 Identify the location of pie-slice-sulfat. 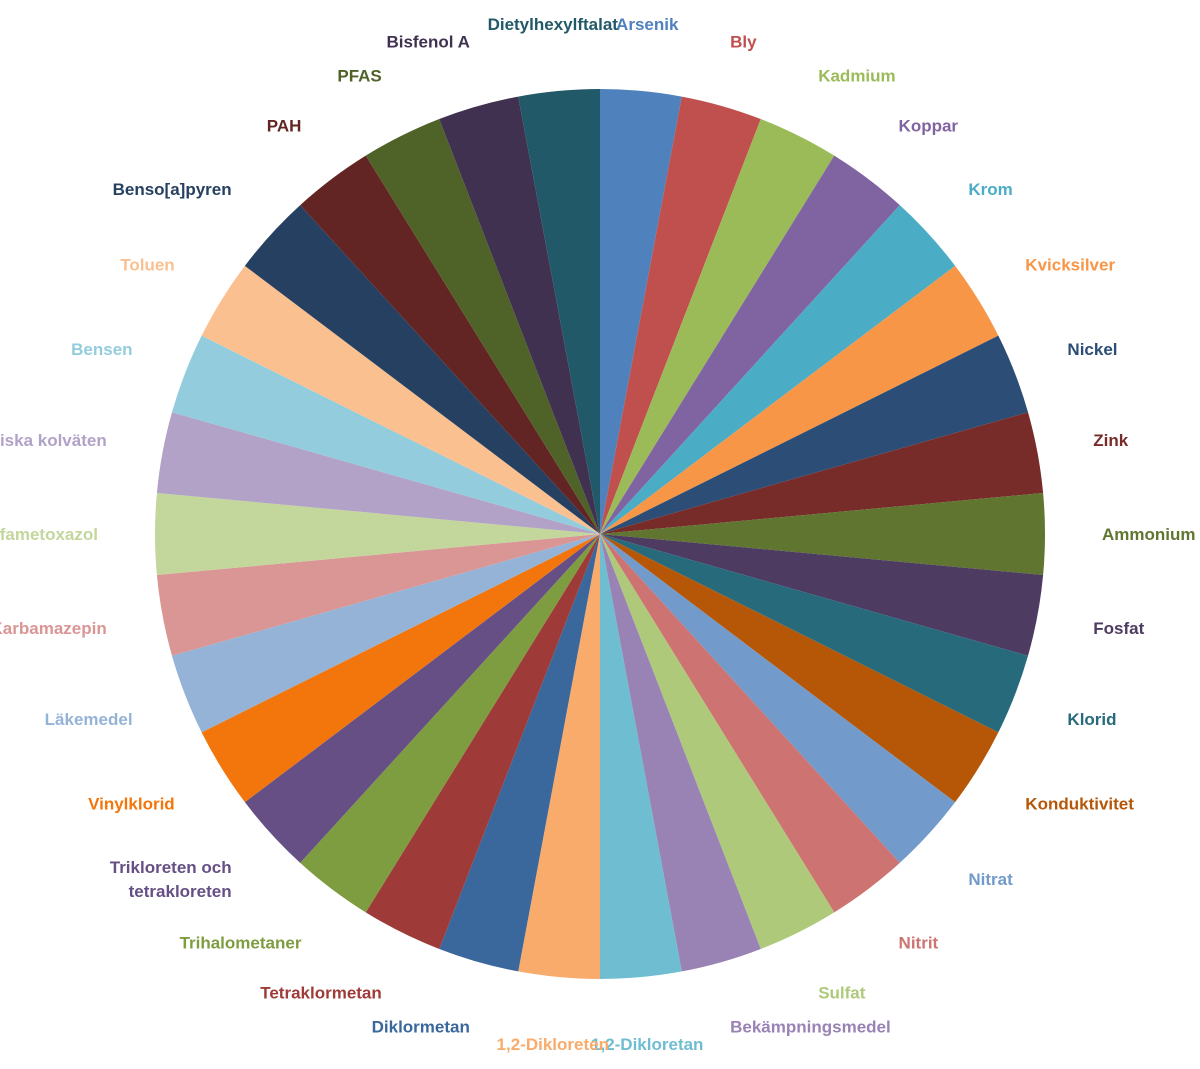
(717, 741).